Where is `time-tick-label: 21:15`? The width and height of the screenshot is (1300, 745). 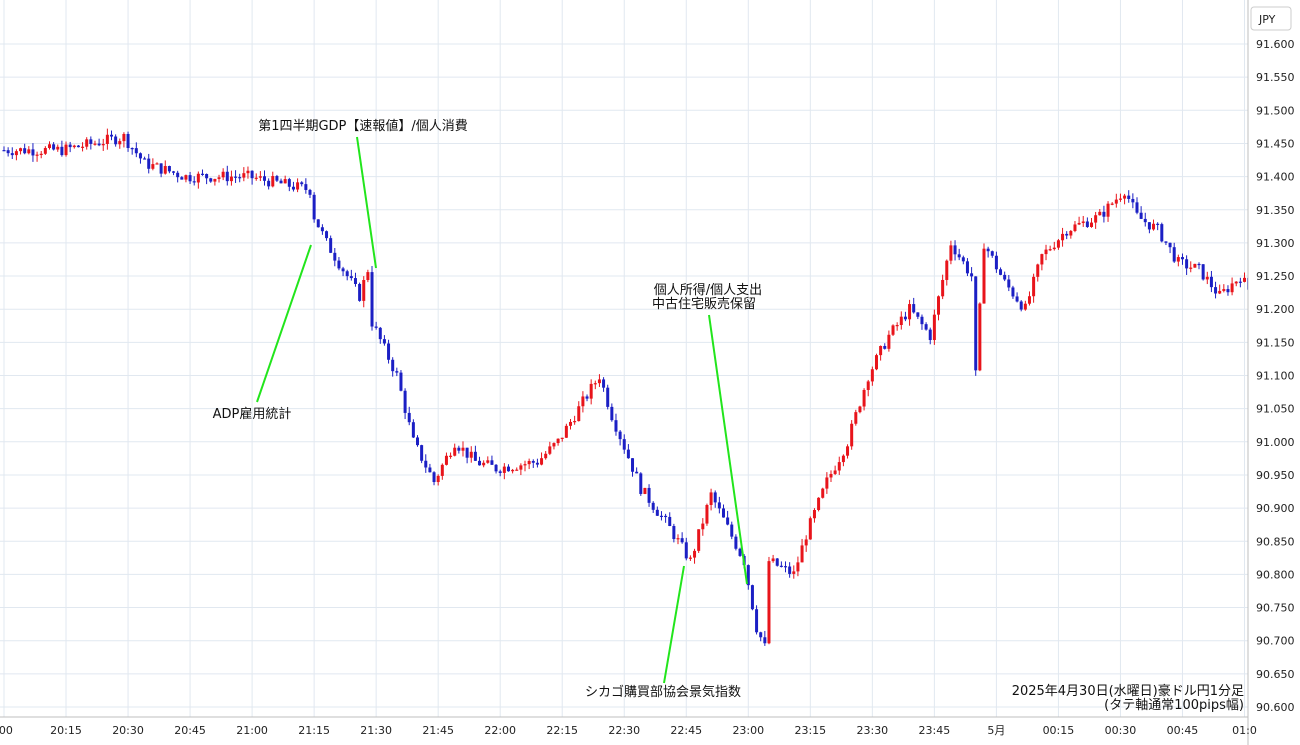
time-tick-label: 21:15 is located at coordinates (314, 730).